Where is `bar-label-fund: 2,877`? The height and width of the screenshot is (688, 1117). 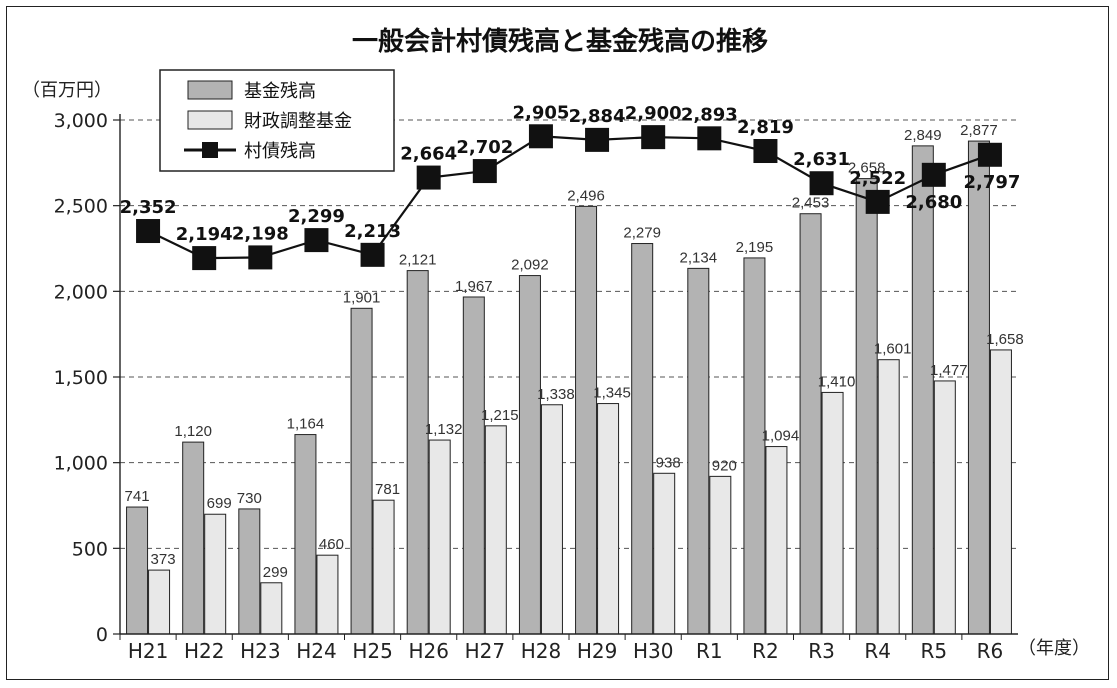 bar-label-fund: 2,877 is located at coordinates (979, 130).